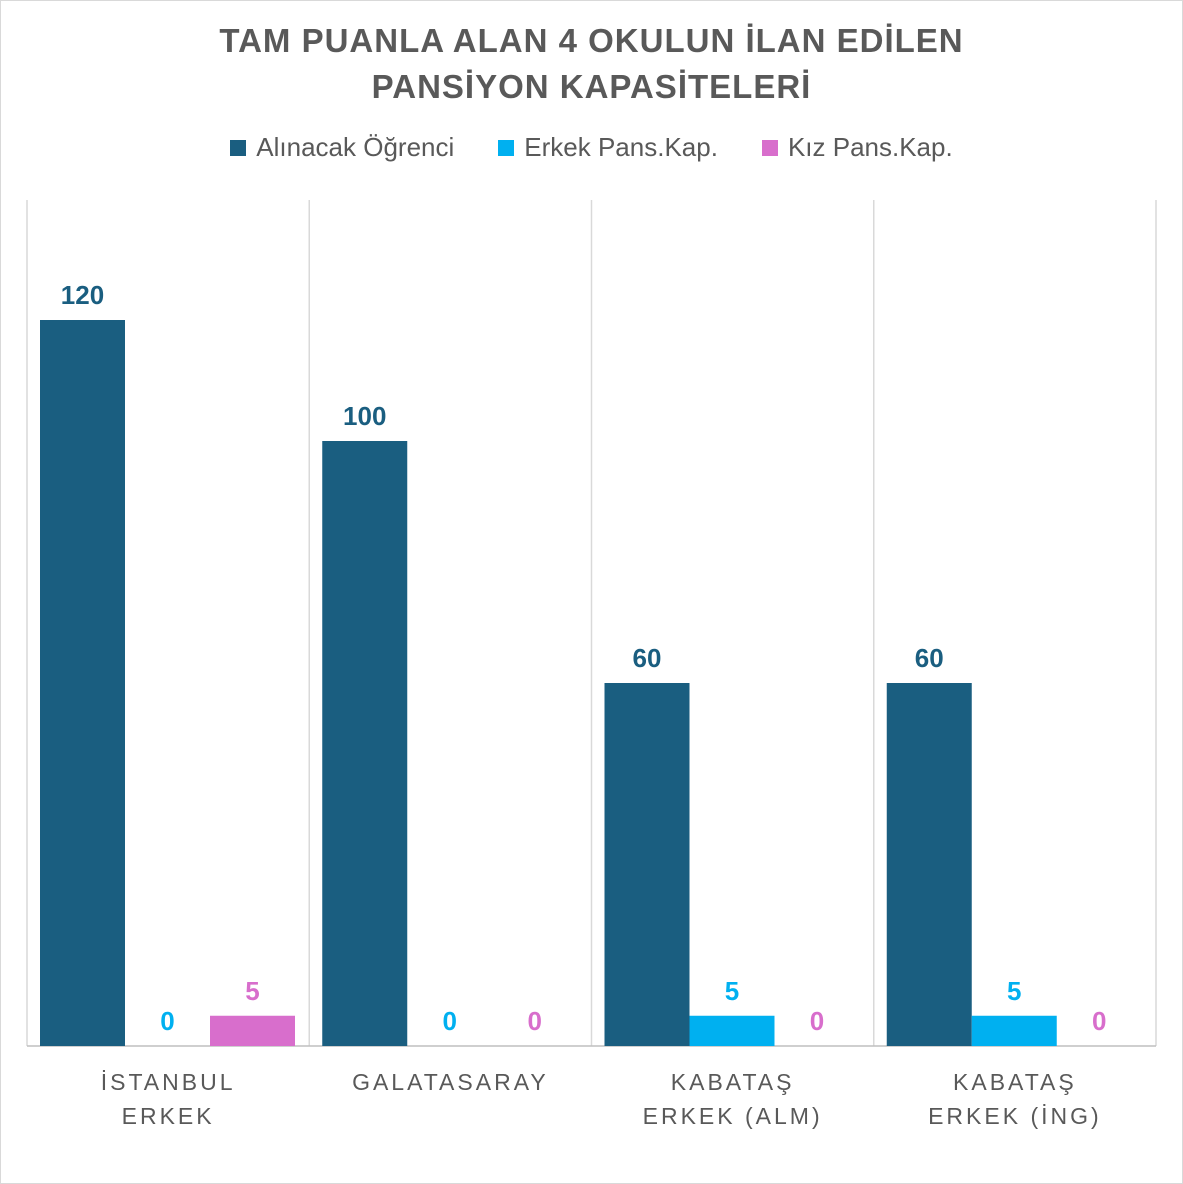 This screenshot has height=1184, width=1183. I want to click on legend-swatch-alinacak, so click(238, 147).